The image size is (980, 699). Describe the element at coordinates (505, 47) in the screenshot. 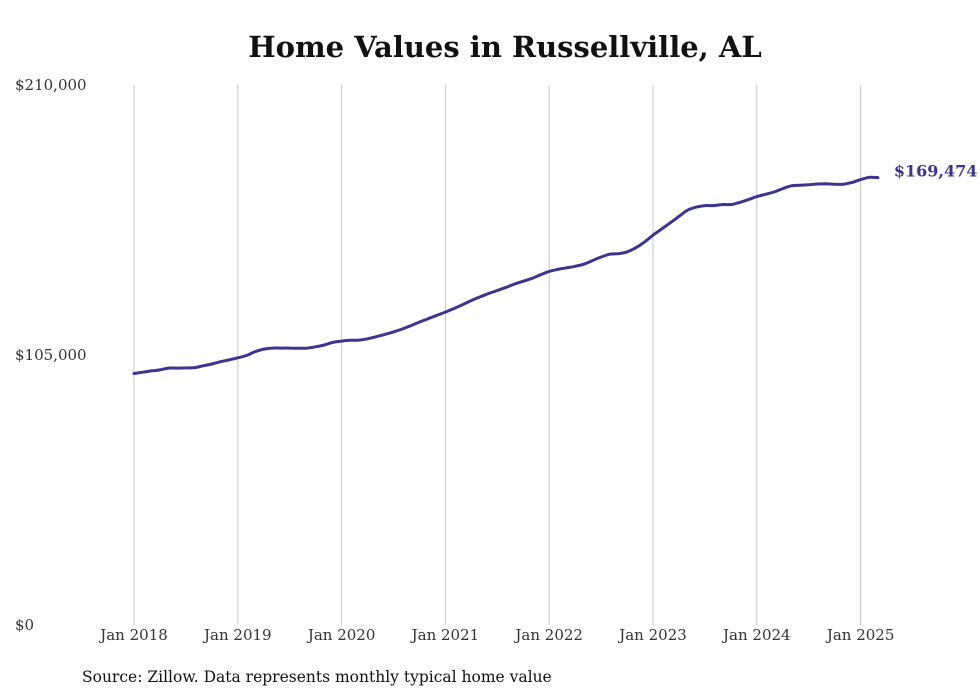

I see `chart-title: Home Values in Russellville, AL` at that location.